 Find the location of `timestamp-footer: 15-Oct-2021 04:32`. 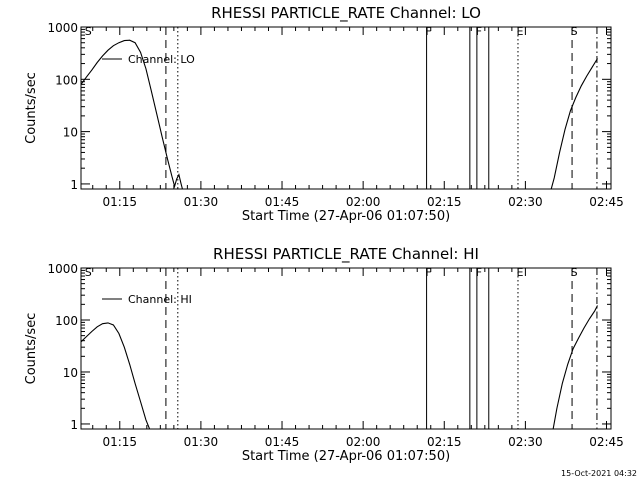

timestamp-footer: 15-Oct-2021 04:32 is located at coordinates (599, 473).